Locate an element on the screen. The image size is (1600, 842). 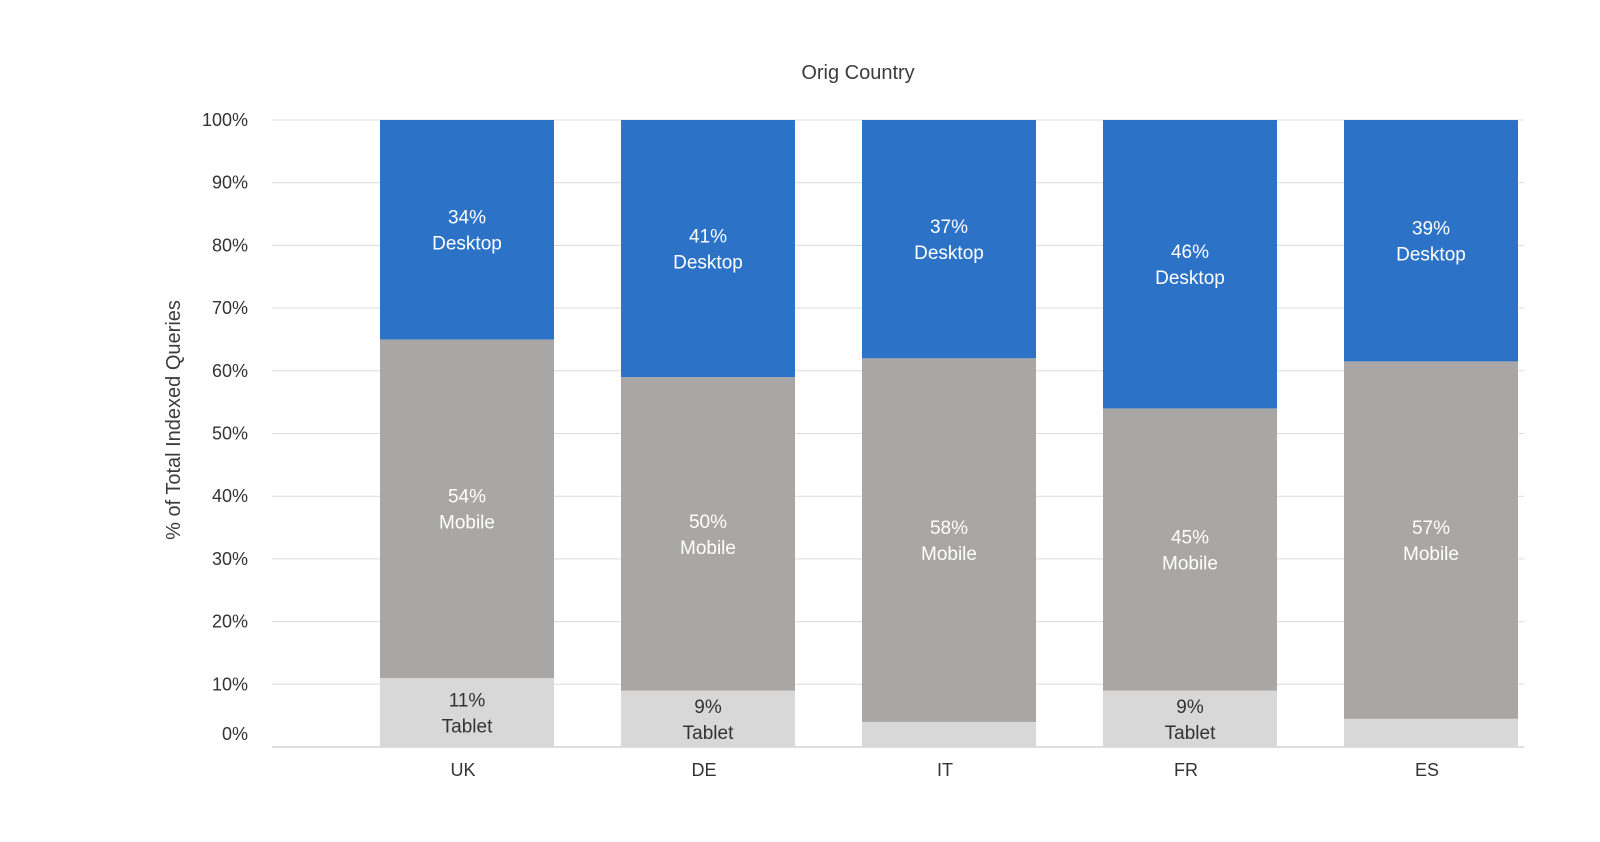
y-tick-label: 80% is located at coordinates (230, 245).